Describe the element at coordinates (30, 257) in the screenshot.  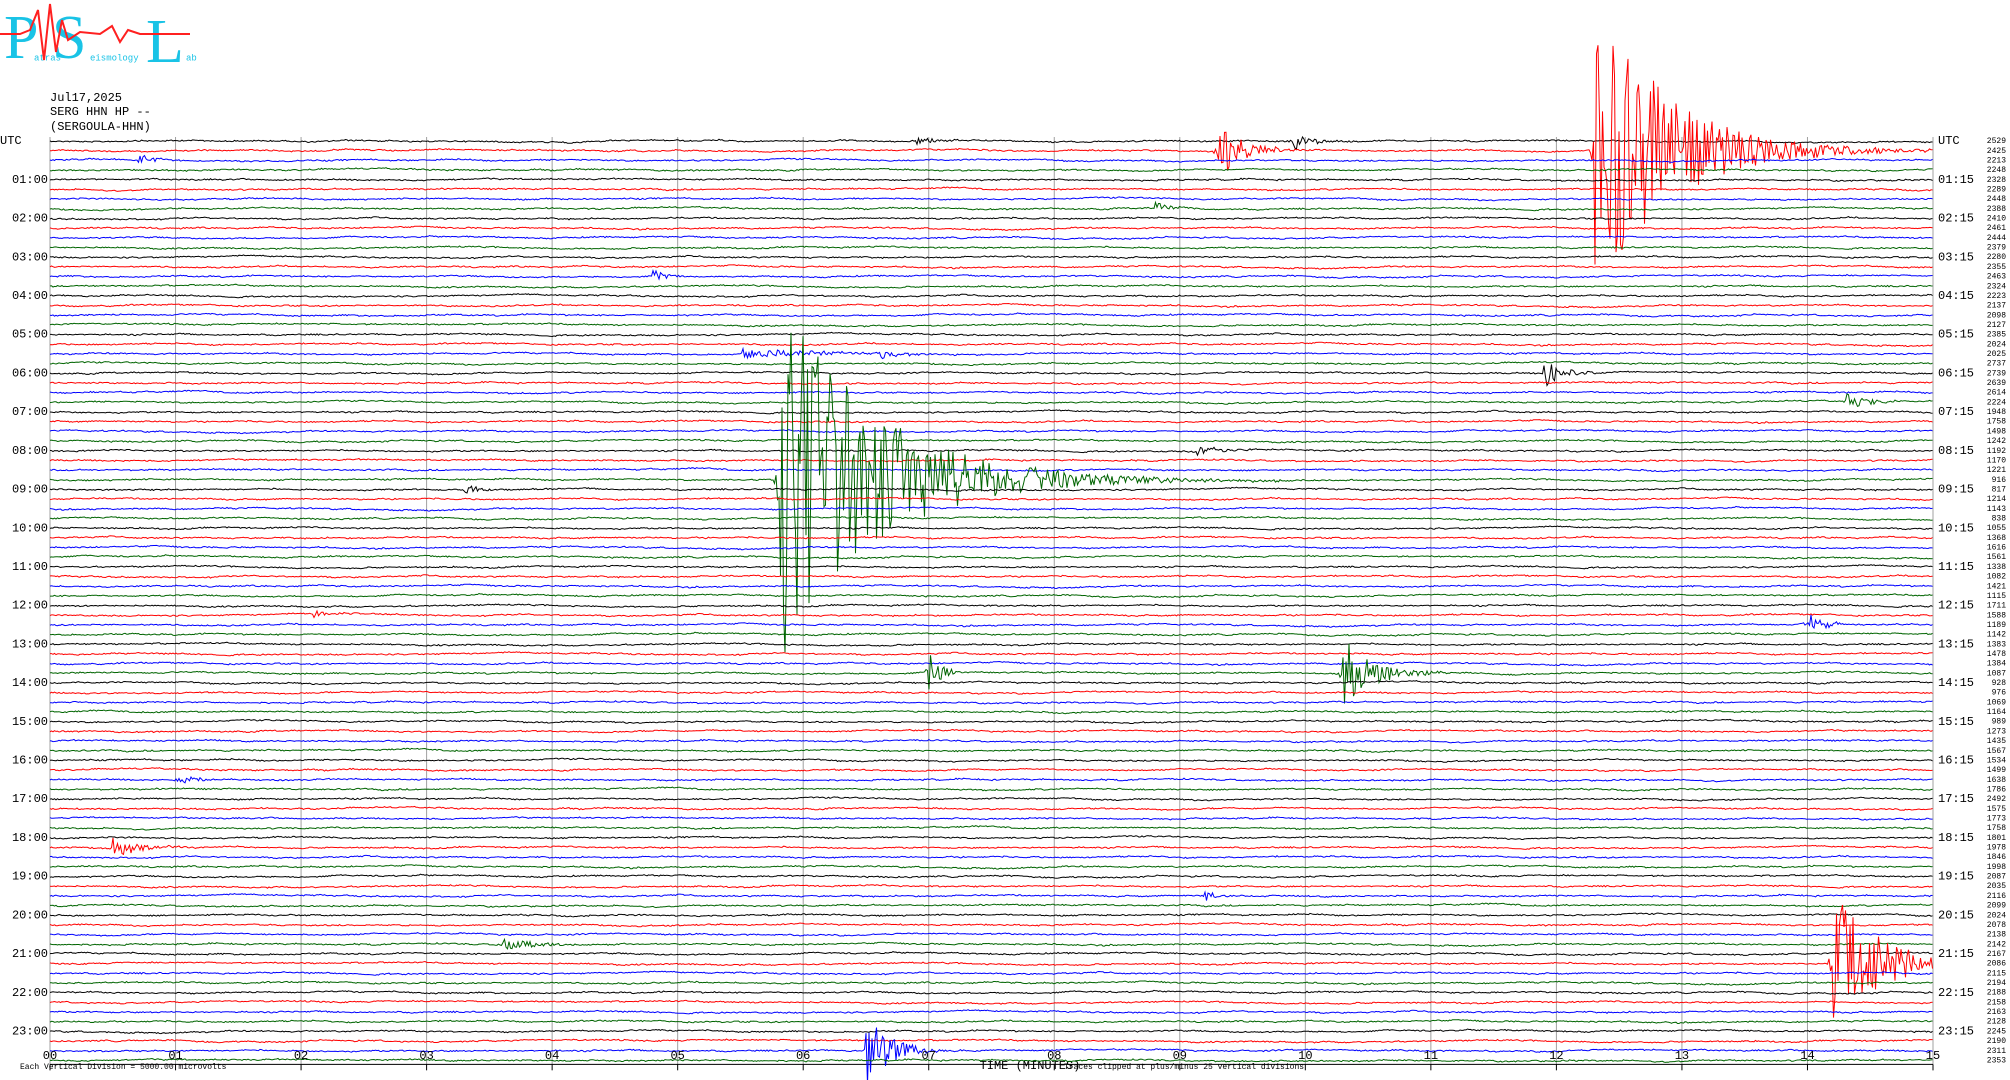
I see `hour-label: 03:00` at that location.